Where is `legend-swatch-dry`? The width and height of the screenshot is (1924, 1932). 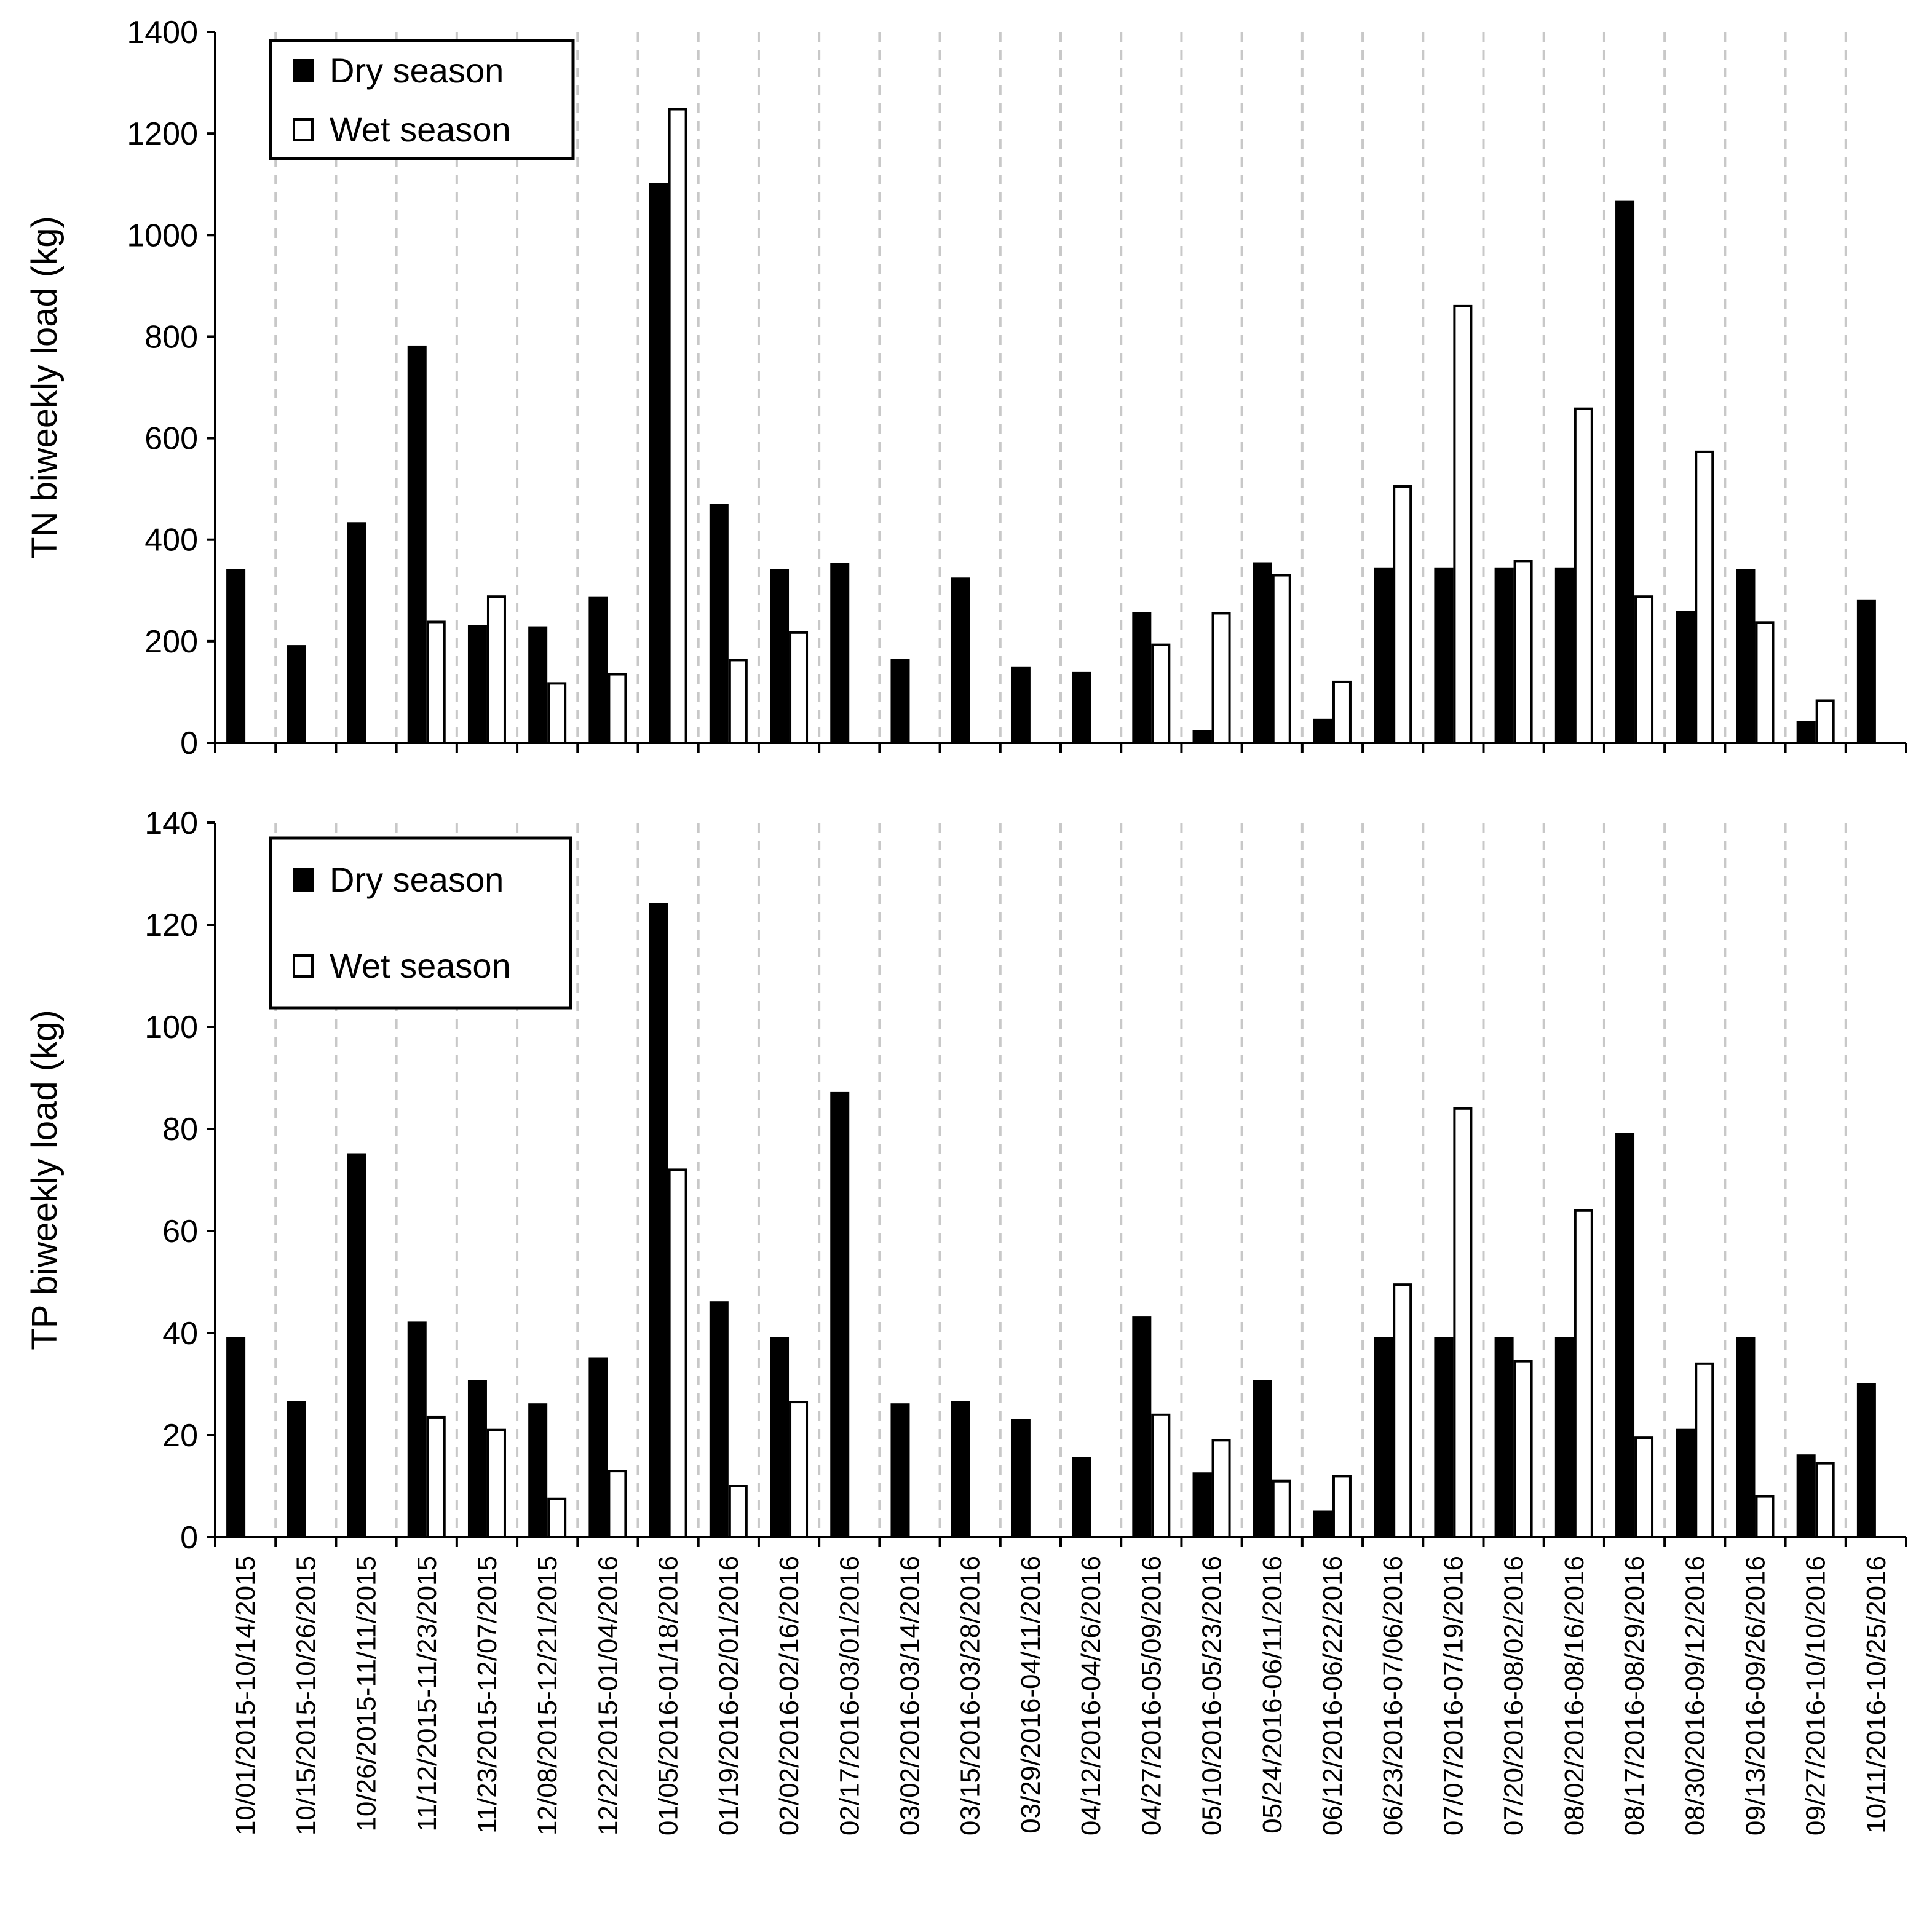 legend-swatch-dry is located at coordinates (303, 880).